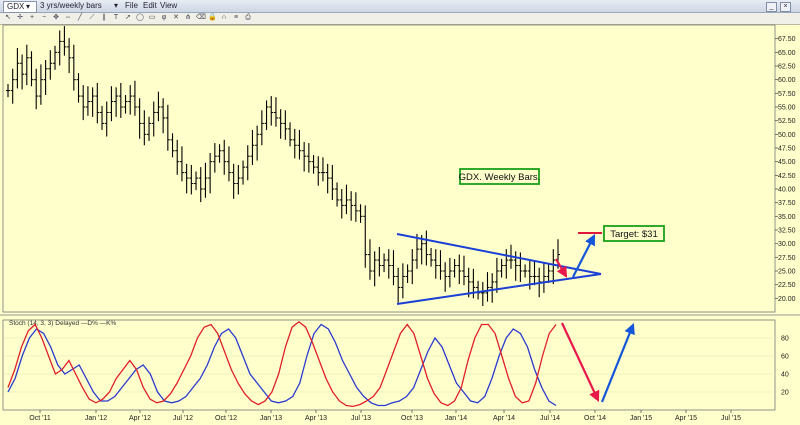 The width and height of the screenshot is (800, 425). I want to click on red-down-arrow-price, so click(561, 268).